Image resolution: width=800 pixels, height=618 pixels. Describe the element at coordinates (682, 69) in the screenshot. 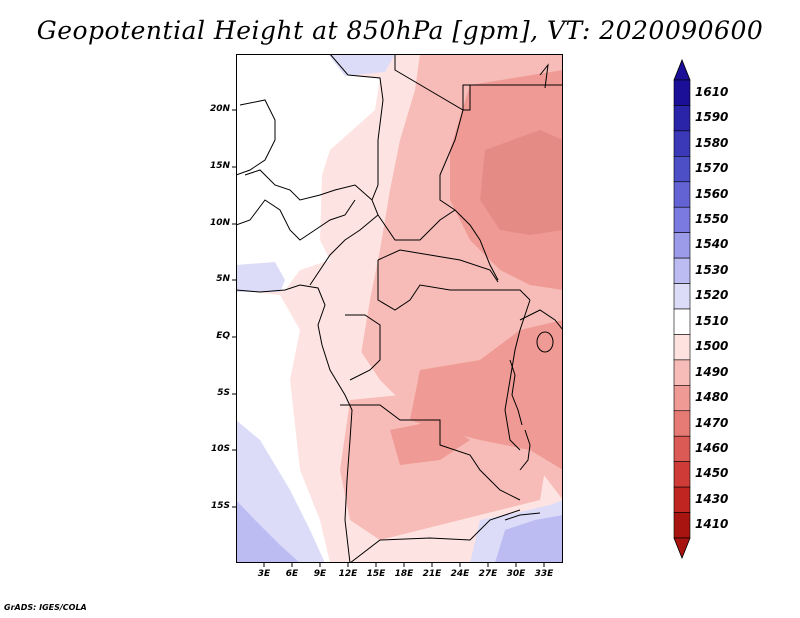

I see `colorbar-top-arrow` at that location.